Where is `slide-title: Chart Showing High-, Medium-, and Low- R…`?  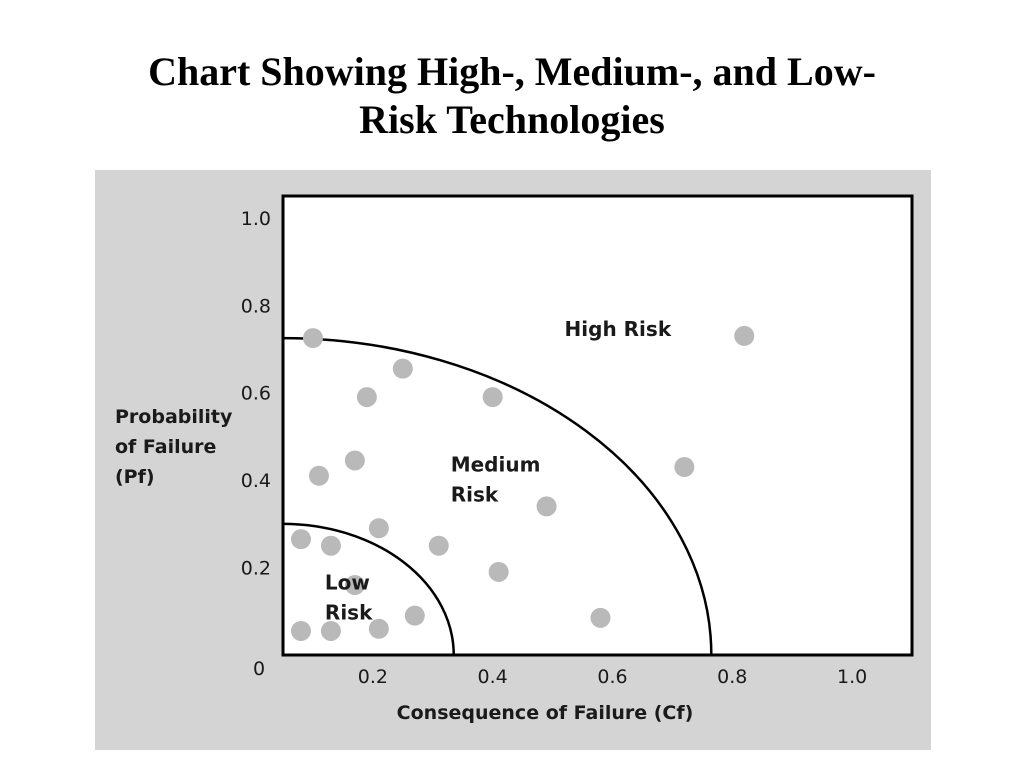 slide-title: Chart Showing High-, Medium-, and Low- R… is located at coordinates (512, 96).